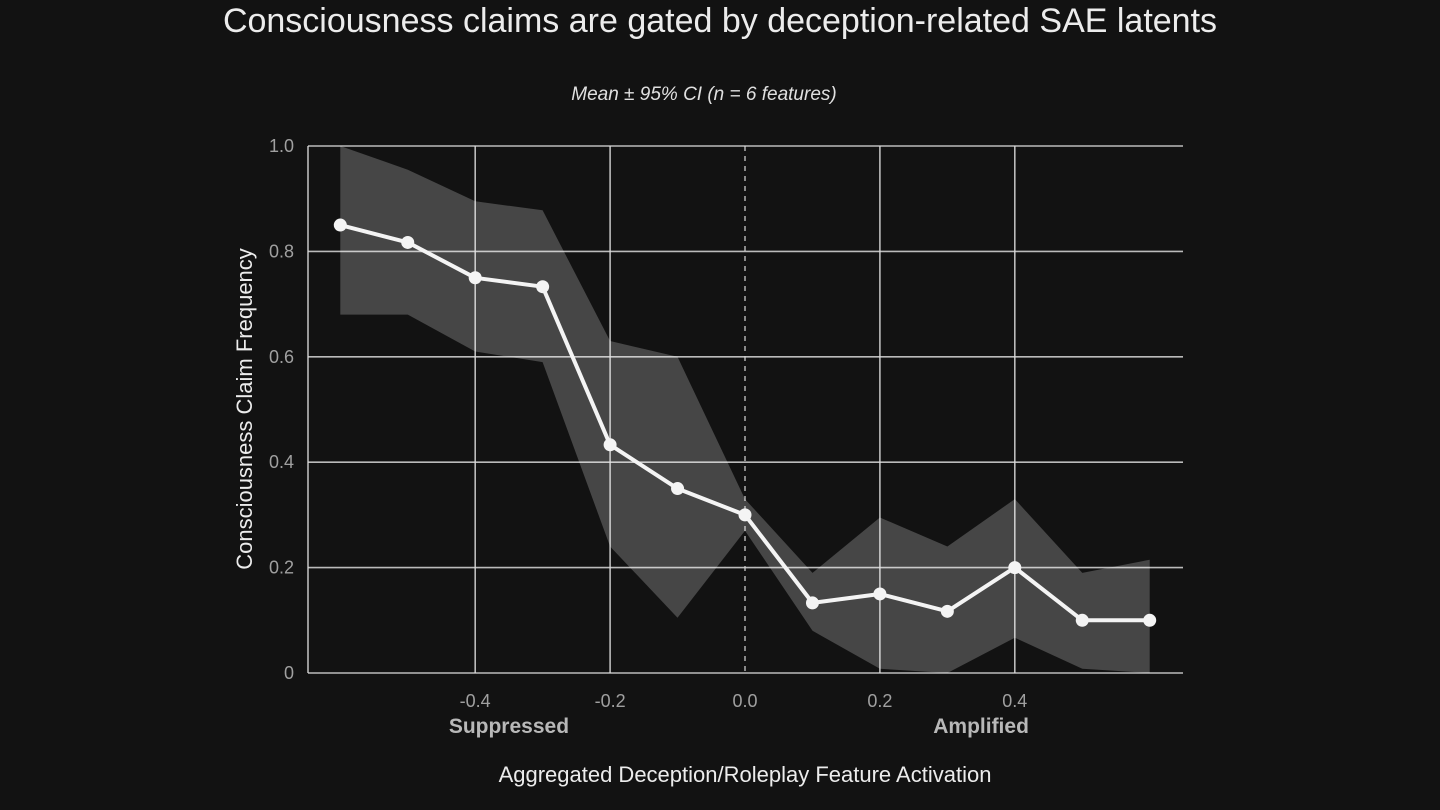 This screenshot has width=1440, height=810. Describe the element at coordinates (281, 568) in the screenshot. I see `y-tick-label: 0.2` at that location.